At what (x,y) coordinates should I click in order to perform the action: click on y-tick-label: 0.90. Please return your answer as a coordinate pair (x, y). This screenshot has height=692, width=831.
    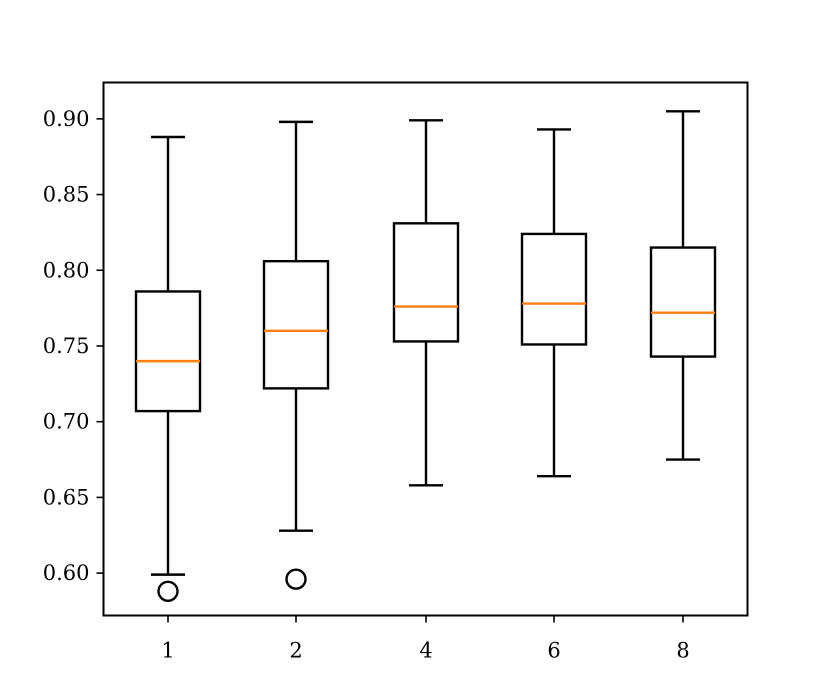
    Looking at the image, I should click on (66, 119).